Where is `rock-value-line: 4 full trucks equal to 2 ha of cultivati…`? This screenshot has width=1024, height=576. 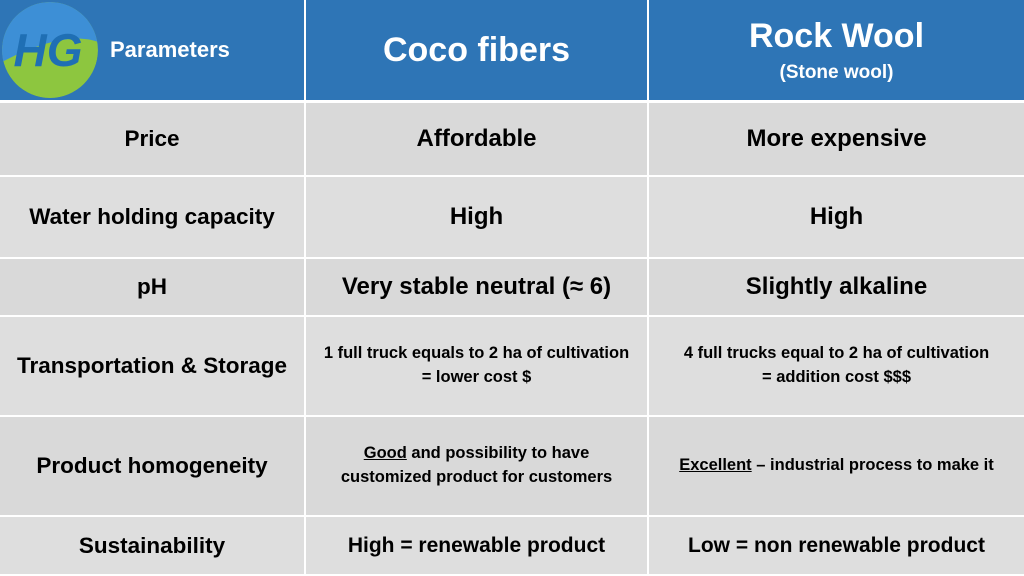 rock-value-line: 4 full trucks equal to 2 ha of cultivati… is located at coordinates (836, 353).